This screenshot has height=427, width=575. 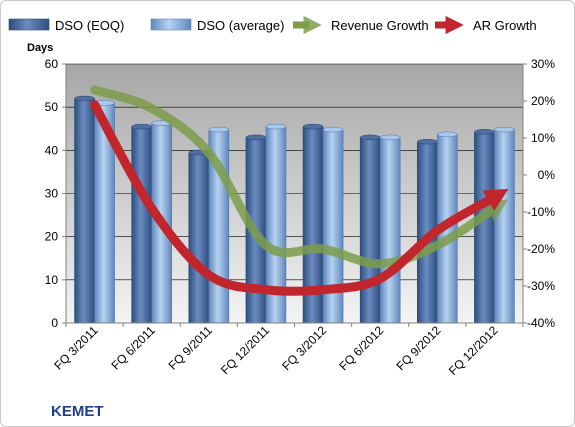 What do you see at coordinates (361, 348) in the screenshot?
I see `x-tick-label: FQ 6/2012` at bounding box center [361, 348].